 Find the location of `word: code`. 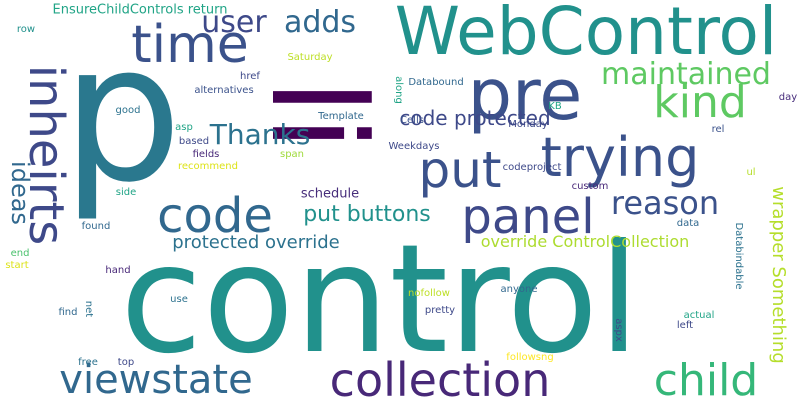

word: code is located at coordinates (215, 216).